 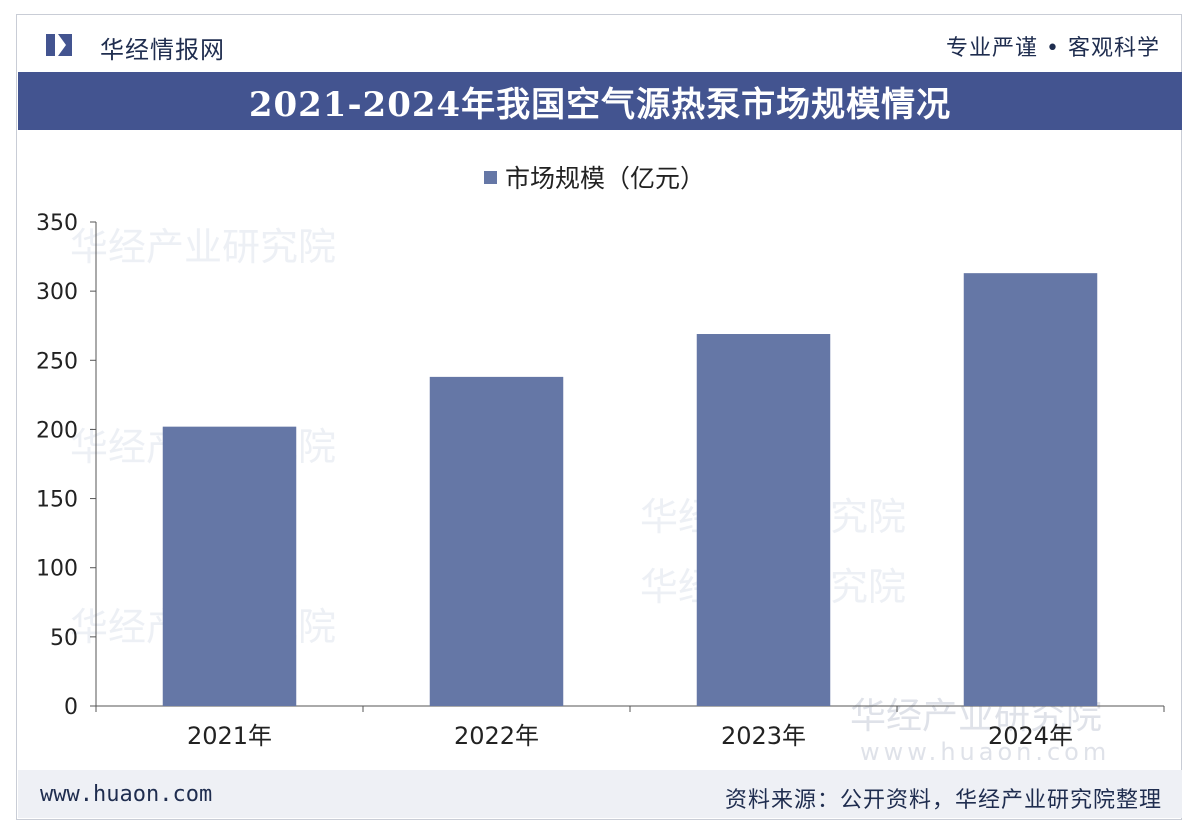 What do you see at coordinates (600, 794) in the screenshot?
I see `footer-bar: www.huaon.com 资料来源：公开资料，华经产业研究院整理` at bounding box center [600, 794].